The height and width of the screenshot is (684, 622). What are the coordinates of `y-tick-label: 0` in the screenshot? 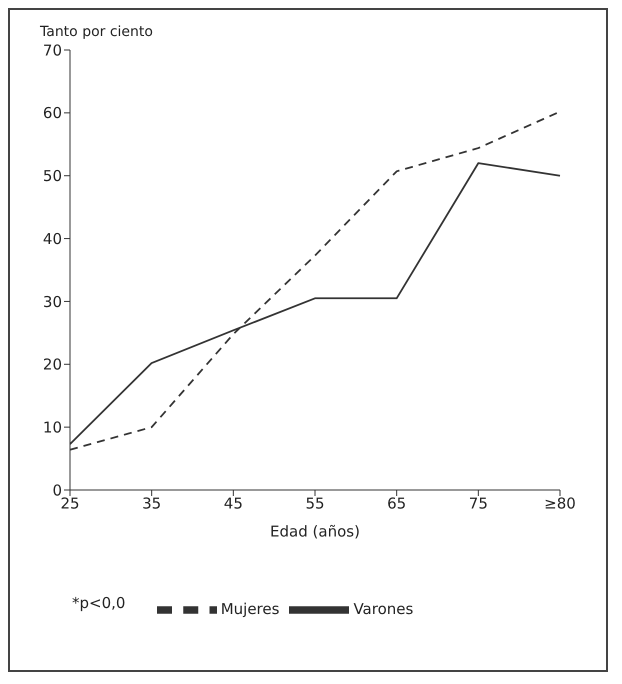 It's located at (57, 490).